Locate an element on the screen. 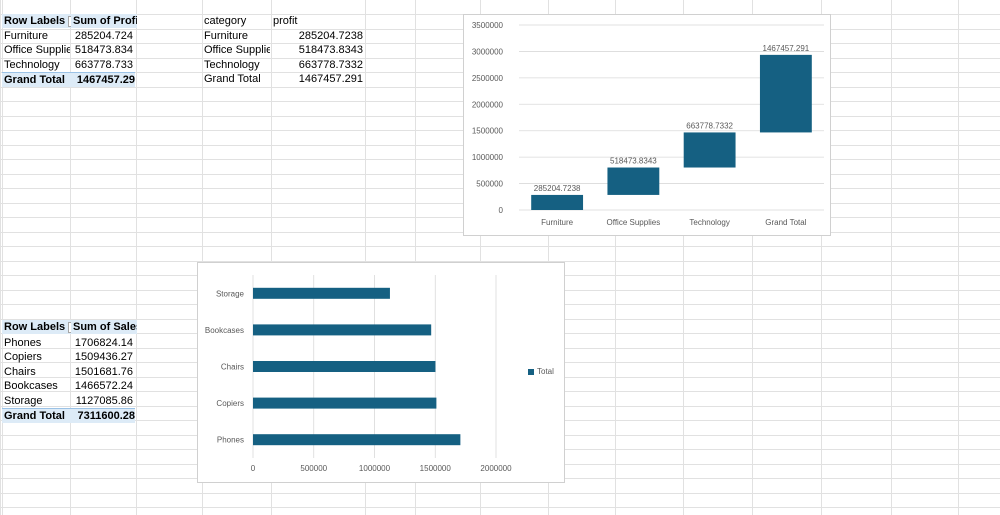  pivot-sales-row-value: 1501681.76 is located at coordinates (103, 372).